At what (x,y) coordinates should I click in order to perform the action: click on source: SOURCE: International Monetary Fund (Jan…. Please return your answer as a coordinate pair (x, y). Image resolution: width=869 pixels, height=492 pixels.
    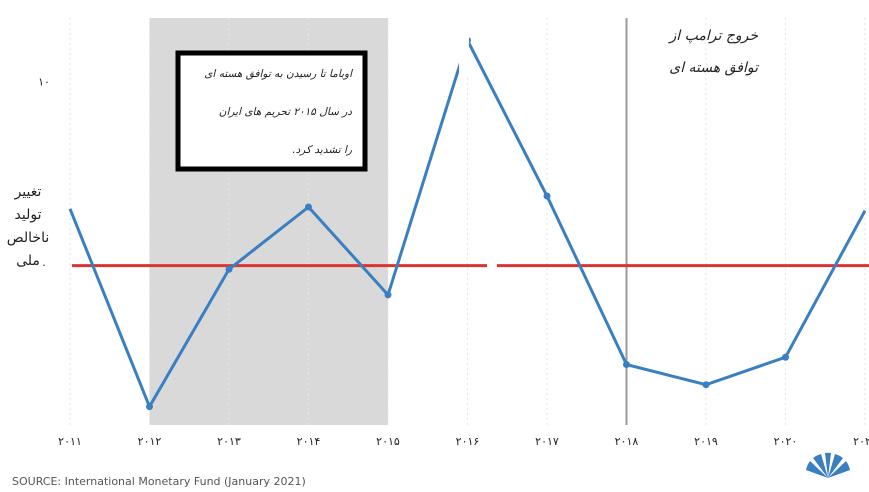
    Looking at the image, I should click on (159, 481).